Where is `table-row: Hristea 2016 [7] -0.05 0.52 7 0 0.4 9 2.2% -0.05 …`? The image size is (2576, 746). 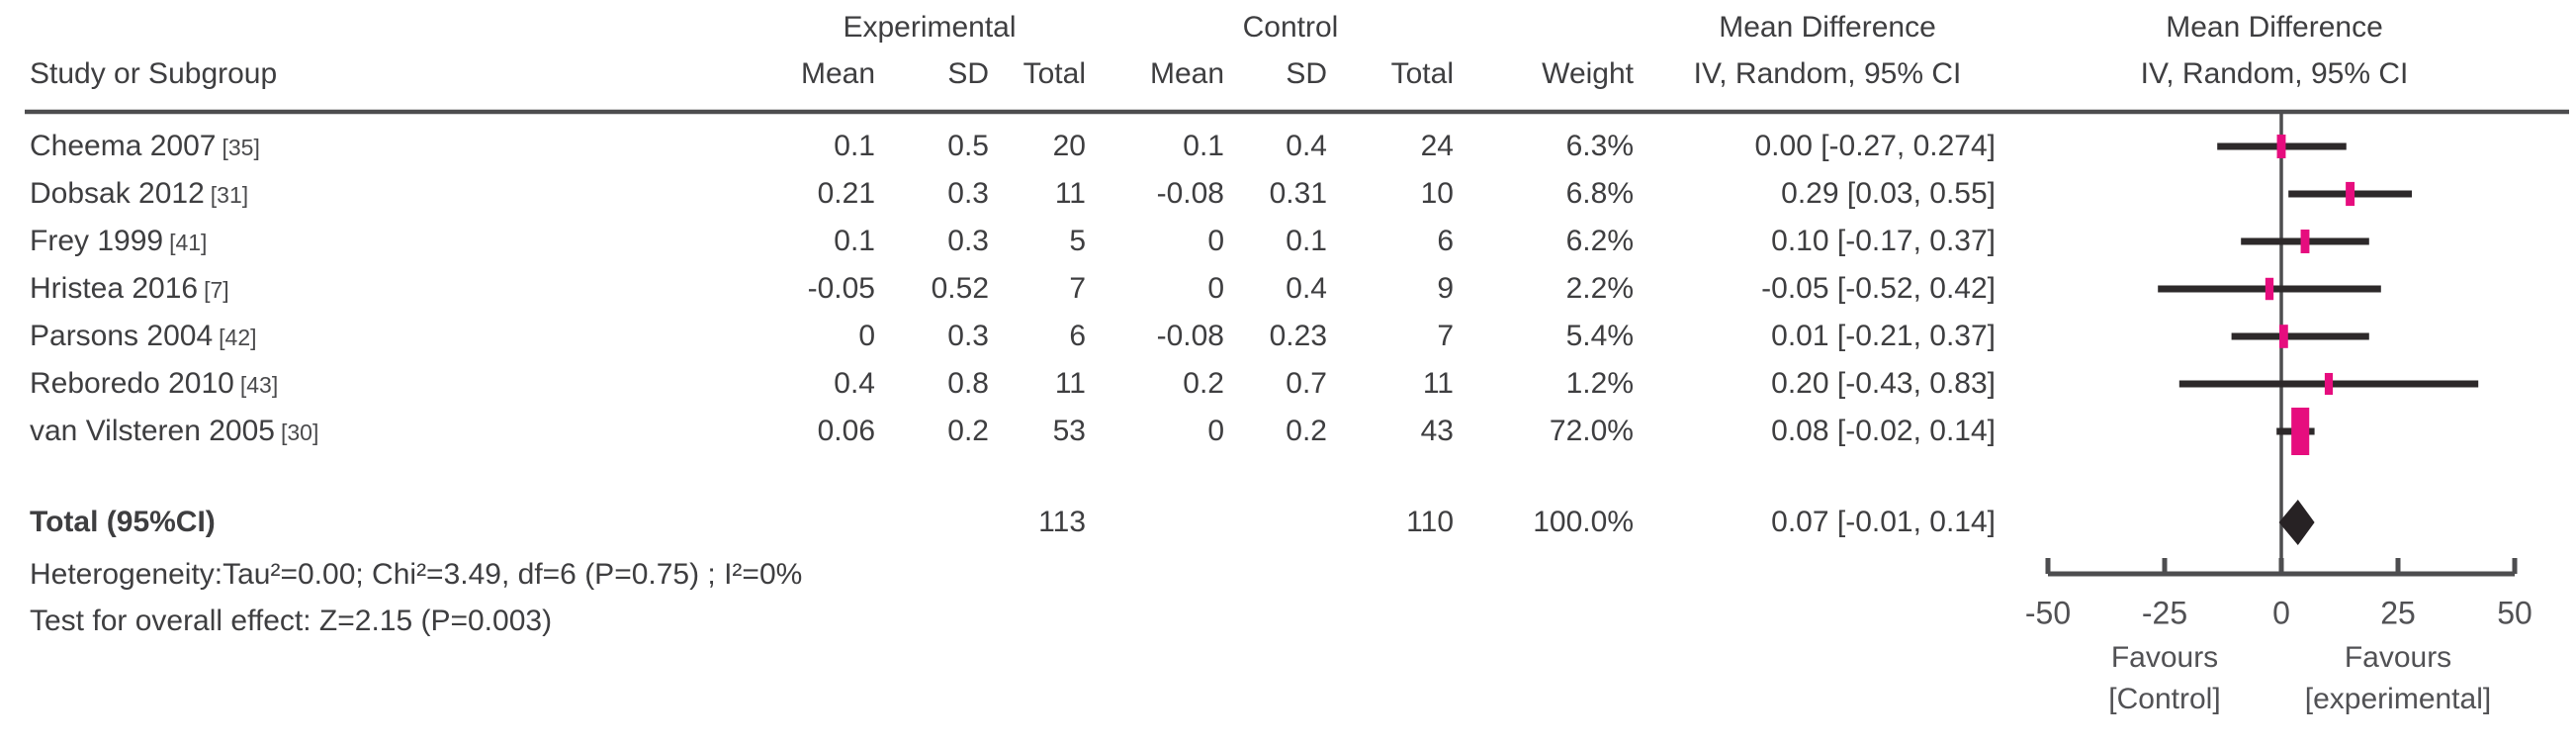 table-row: Hristea 2016 [7] -0.05 0.52 7 0 0.4 9 2.2% -0.05 … is located at coordinates (1288, 289).